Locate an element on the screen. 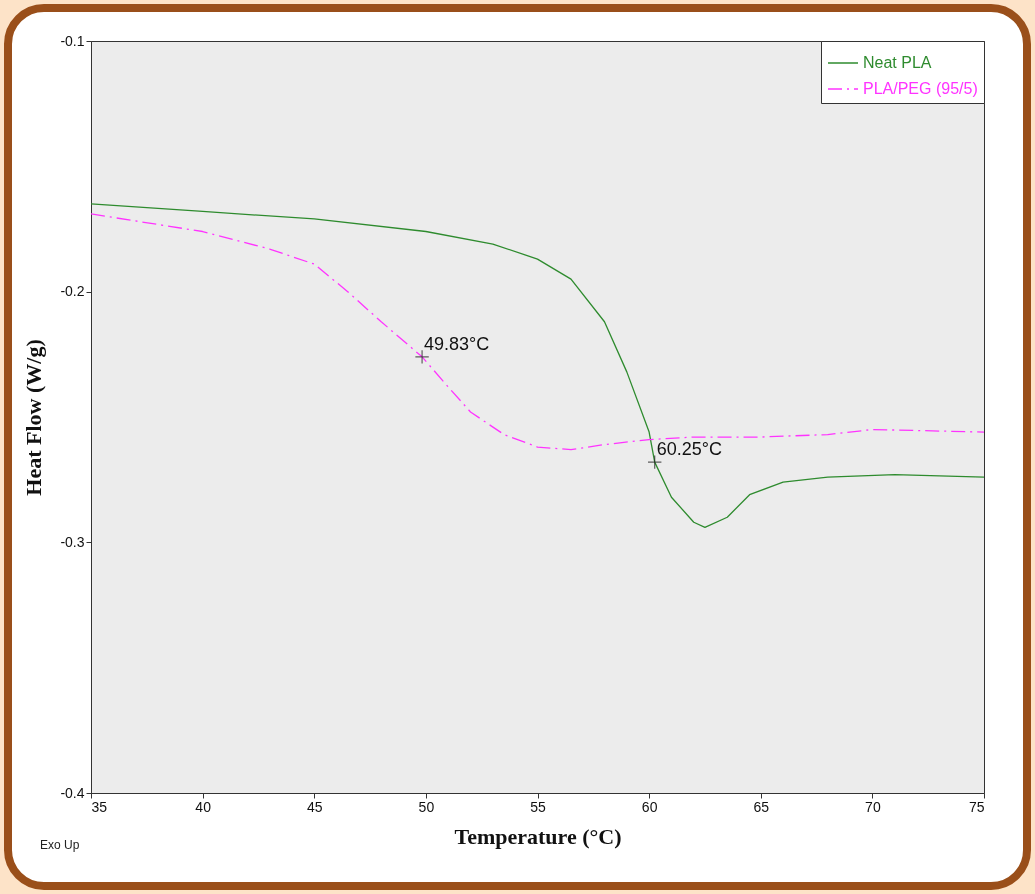  y-tick-label: -0.1 is located at coordinates (72, 40).